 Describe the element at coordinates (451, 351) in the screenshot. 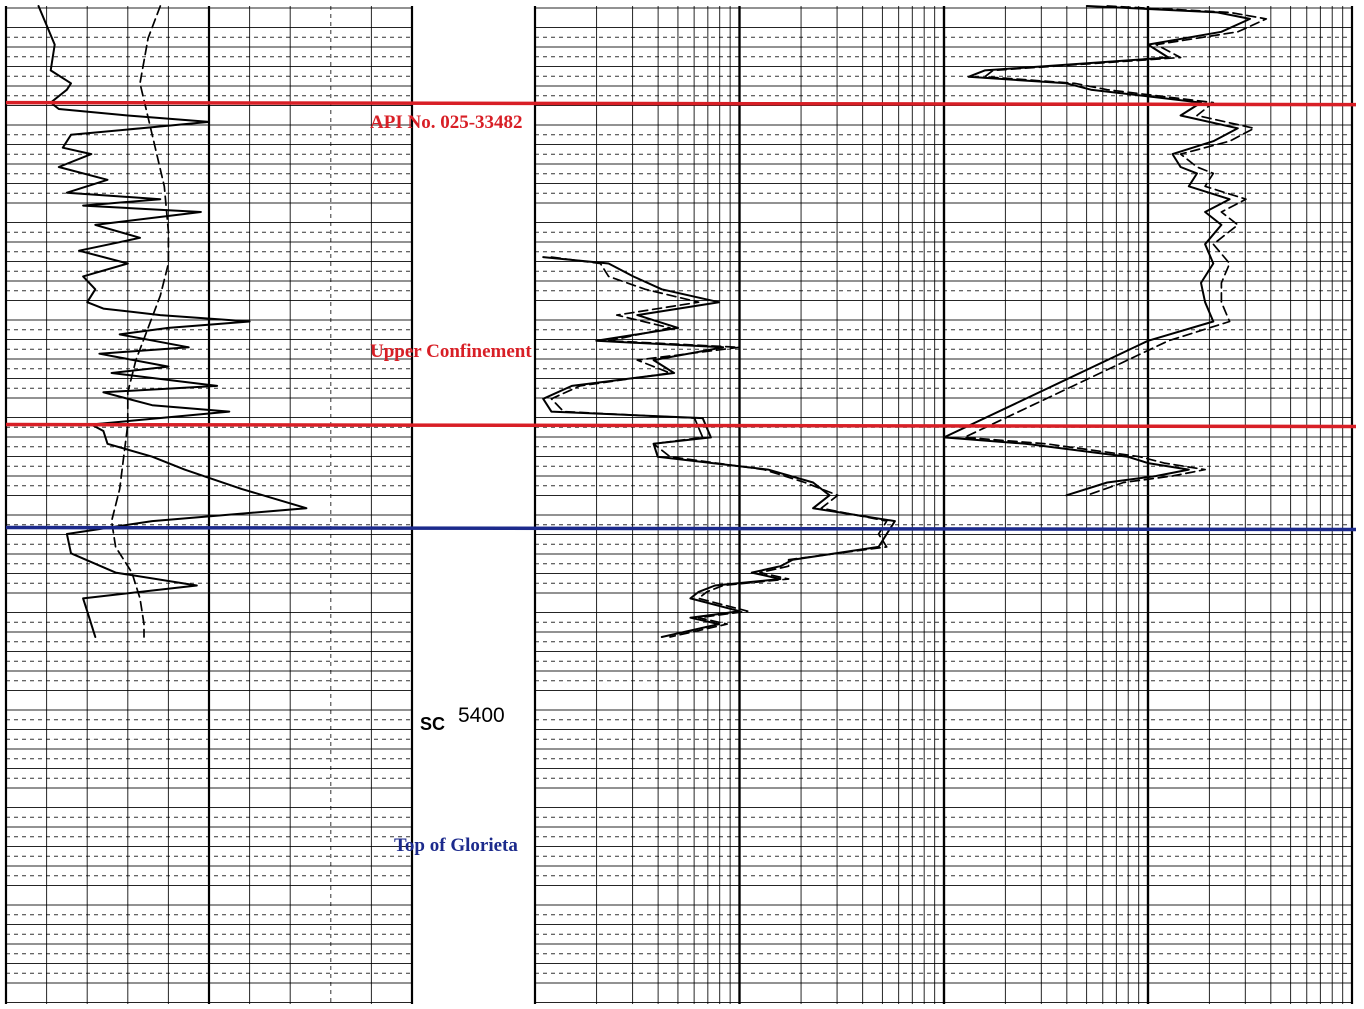

I see `upper-confinement-label: Upper Confinement` at that location.